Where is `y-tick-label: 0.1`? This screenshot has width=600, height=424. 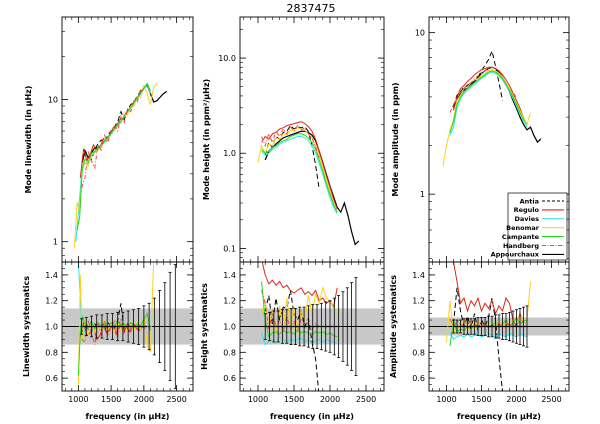 y-tick-label: 0.1 is located at coordinates (229, 248).